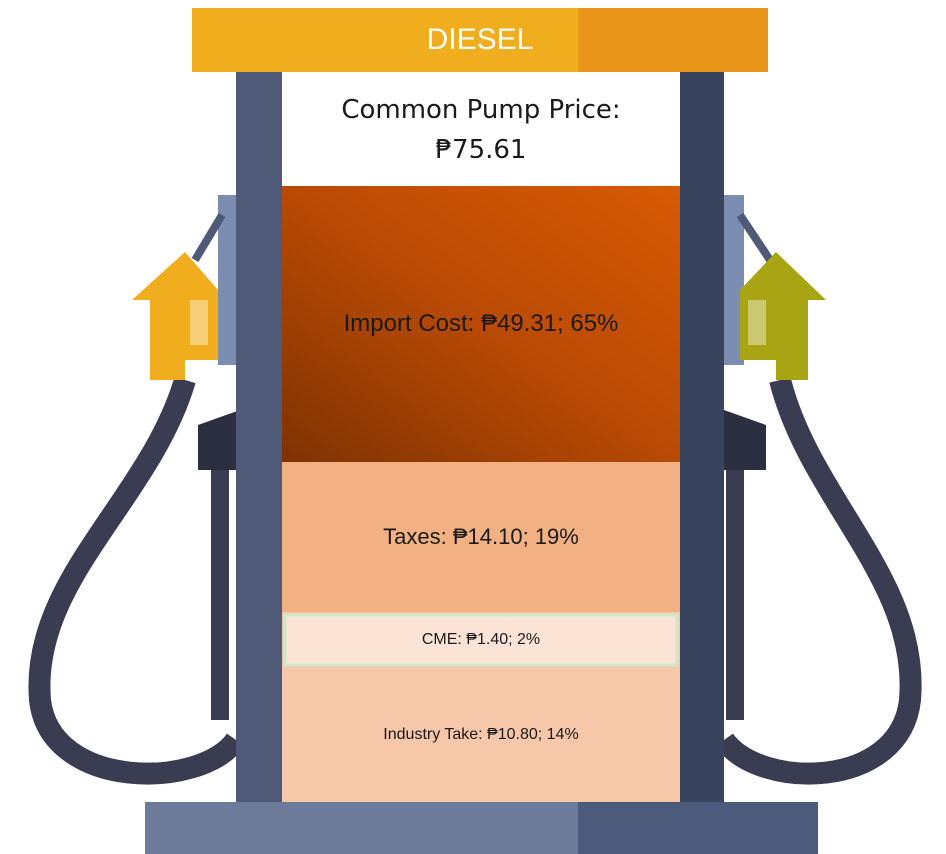 Image resolution: width=946 pixels, height=854 pixels. What do you see at coordinates (745, 440) in the screenshot?
I see `right-holster` at bounding box center [745, 440].